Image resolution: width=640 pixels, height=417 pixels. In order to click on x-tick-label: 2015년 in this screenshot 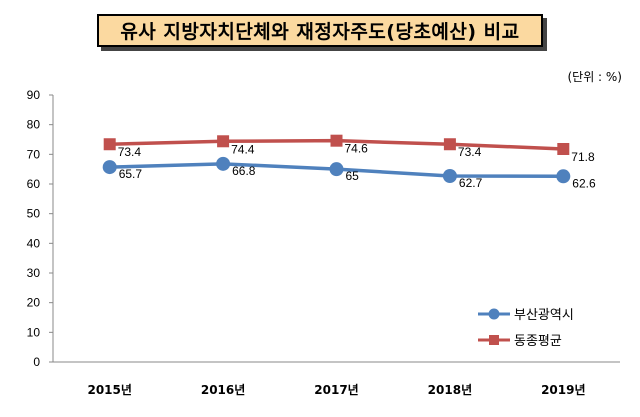, I will do `click(109, 390)`.